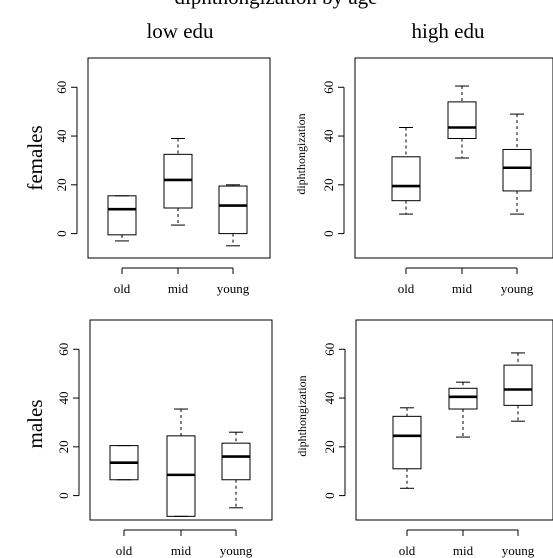 This screenshot has height=558, width=553. I want to click on plot-frame-females-low-edu, so click(179, 158).